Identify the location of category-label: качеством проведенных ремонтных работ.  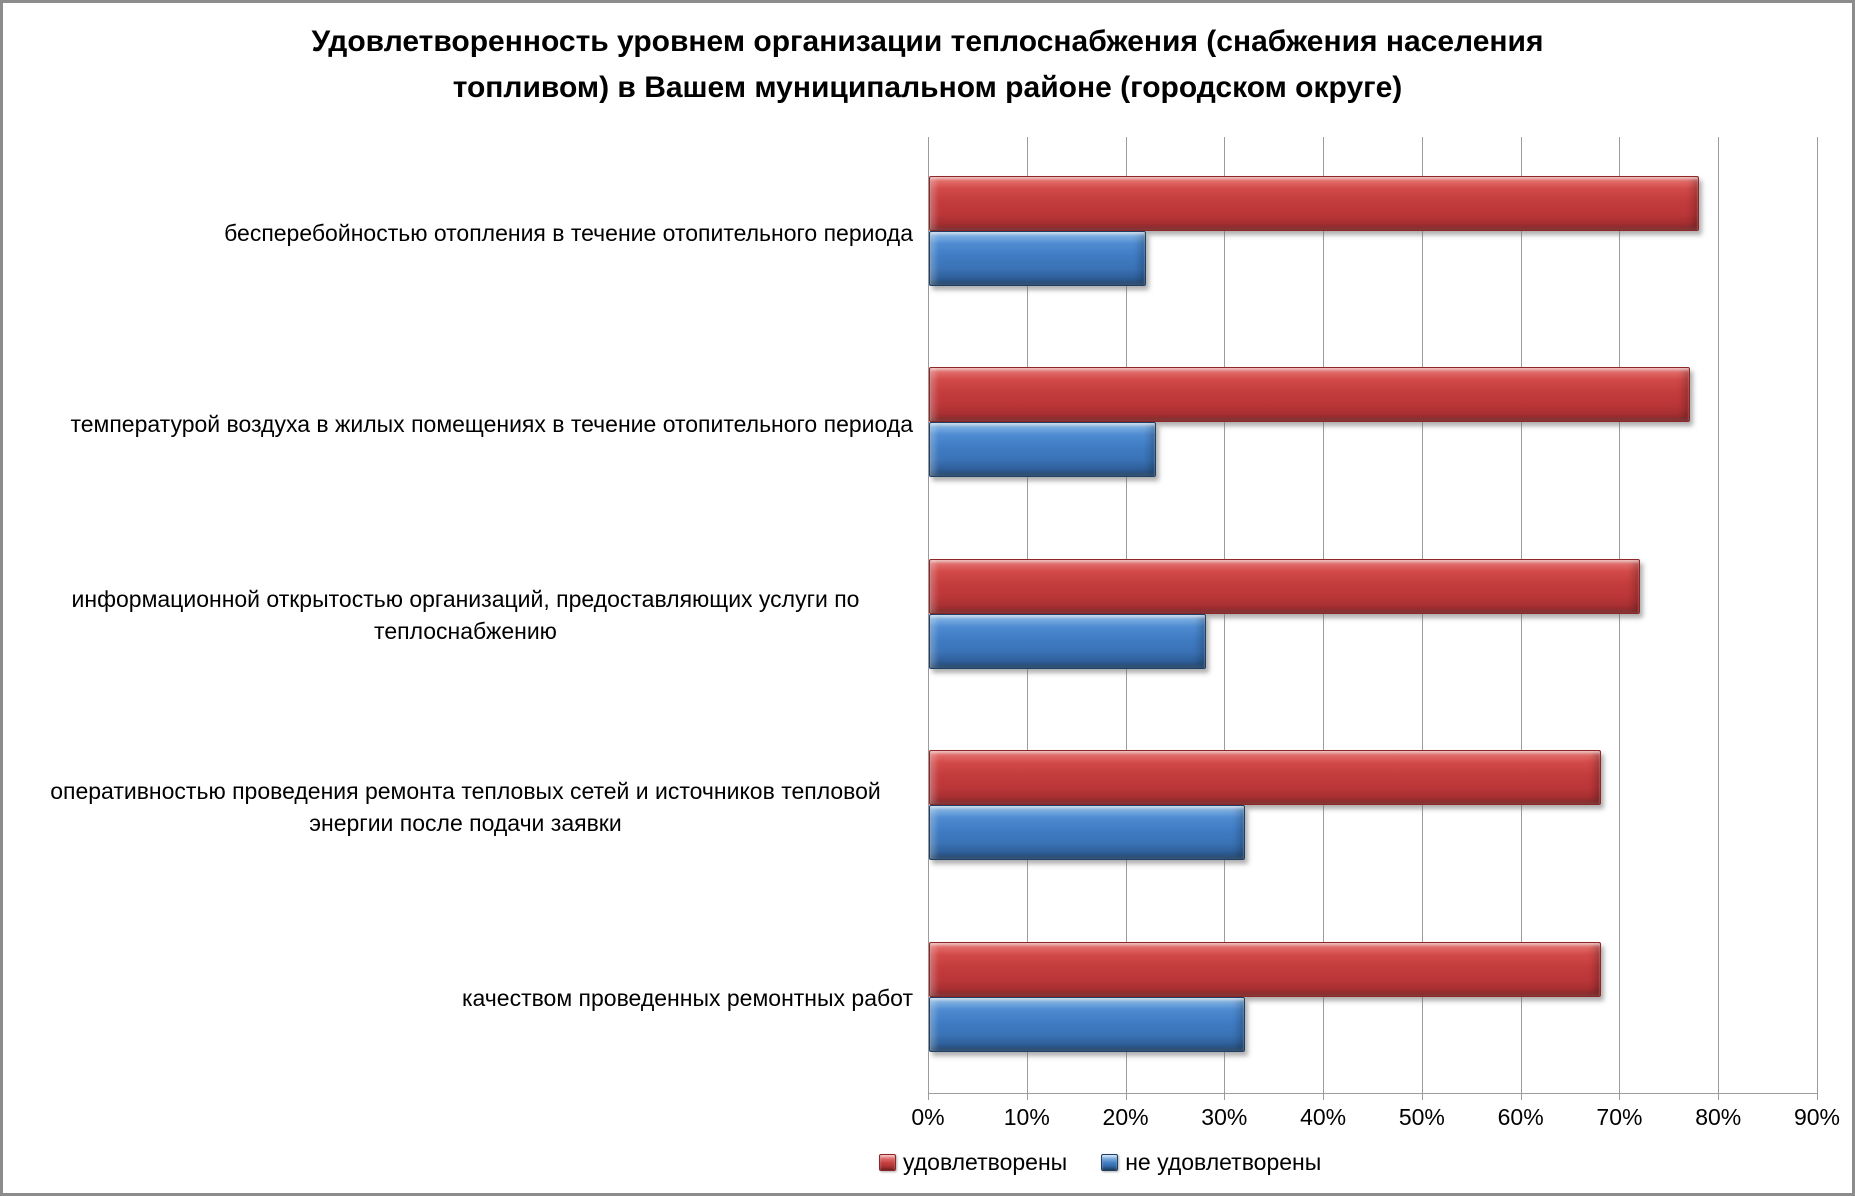
(465, 998).